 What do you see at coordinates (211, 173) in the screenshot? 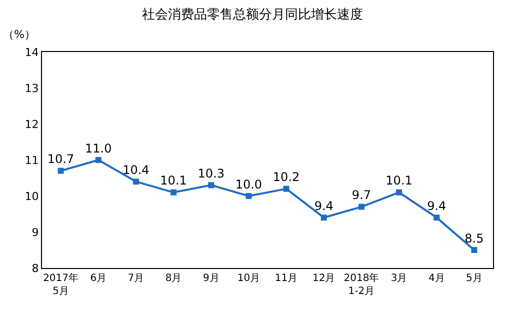
I see `data-label: 10.3` at bounding box center [211, 173].